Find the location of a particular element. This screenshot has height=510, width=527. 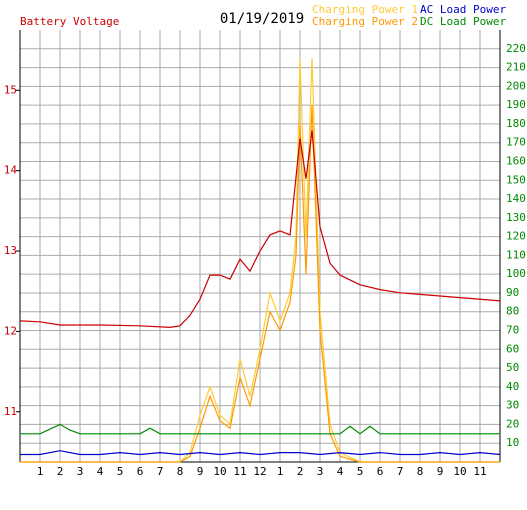

y2-tick-label: 90 is located at coordinates (512, 292).